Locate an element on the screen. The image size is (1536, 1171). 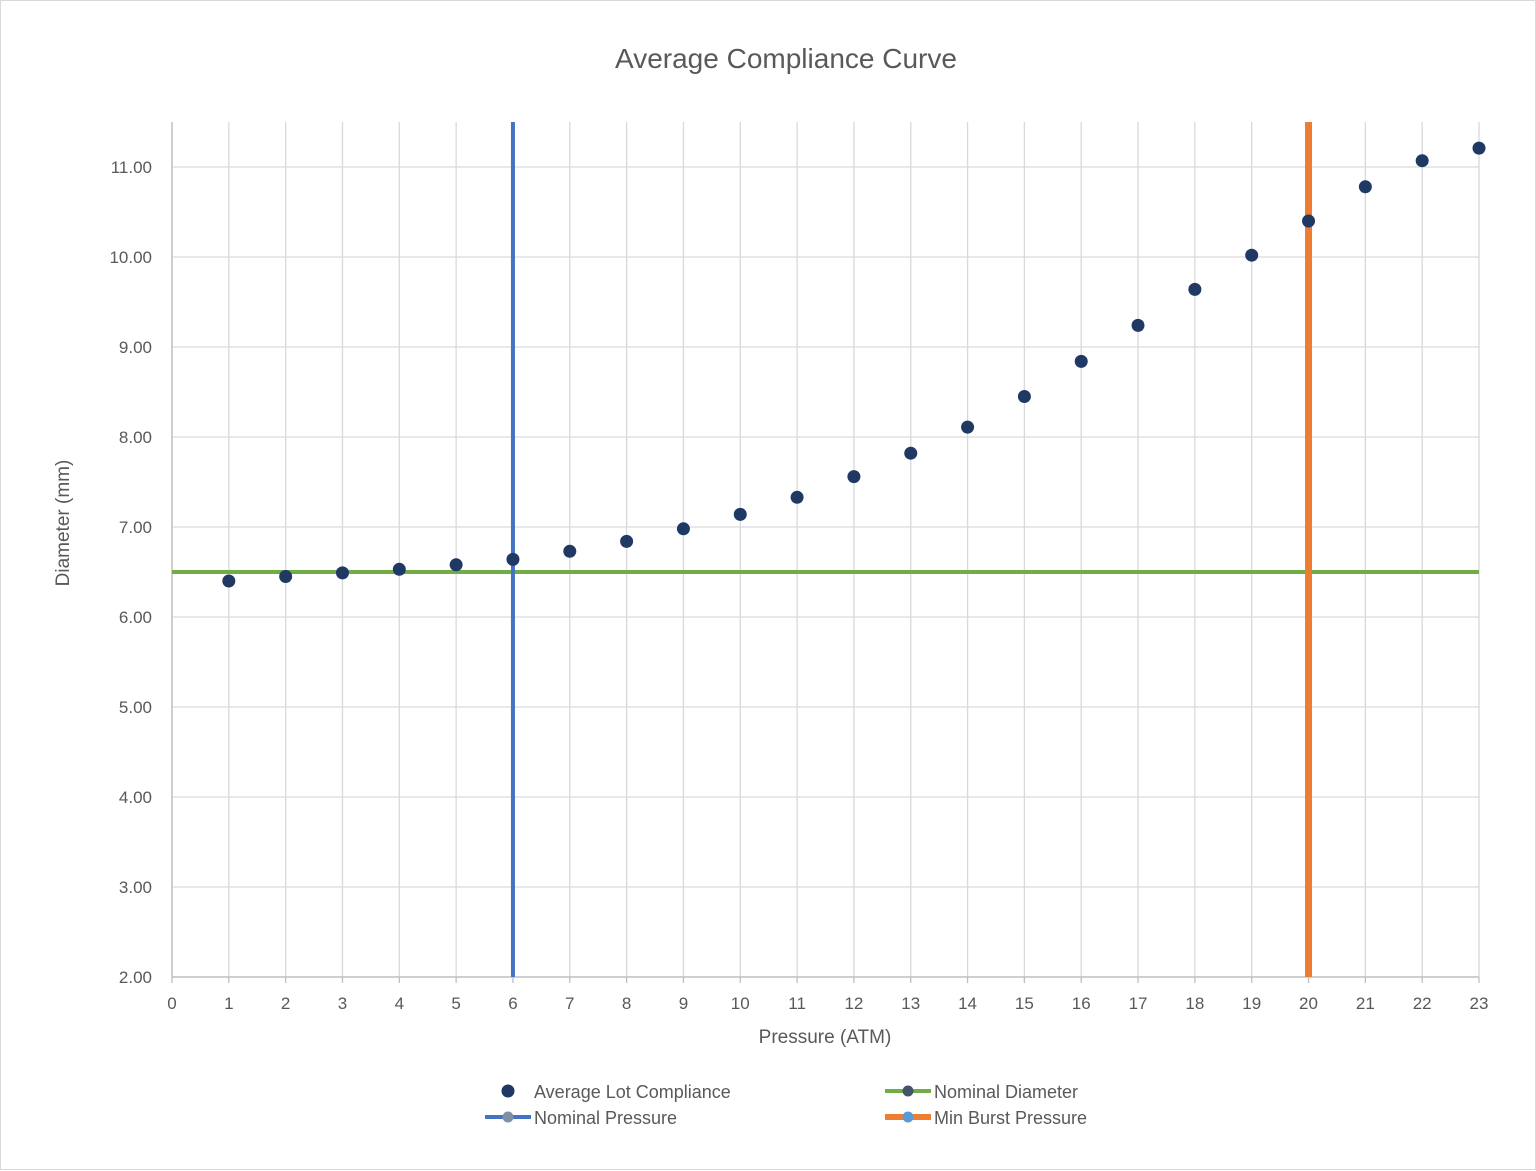
legend-label: Average Lot Compliance is located at coordinates (632, 1092).